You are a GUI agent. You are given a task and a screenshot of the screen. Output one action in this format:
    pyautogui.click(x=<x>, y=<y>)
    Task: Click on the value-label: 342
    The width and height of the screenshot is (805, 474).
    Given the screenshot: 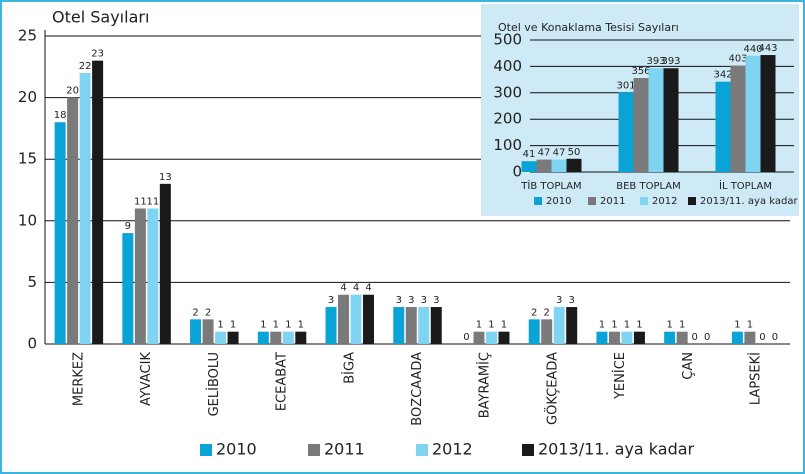 What is the action you would take?
    pyautogui.click(x=722, y=75)
    